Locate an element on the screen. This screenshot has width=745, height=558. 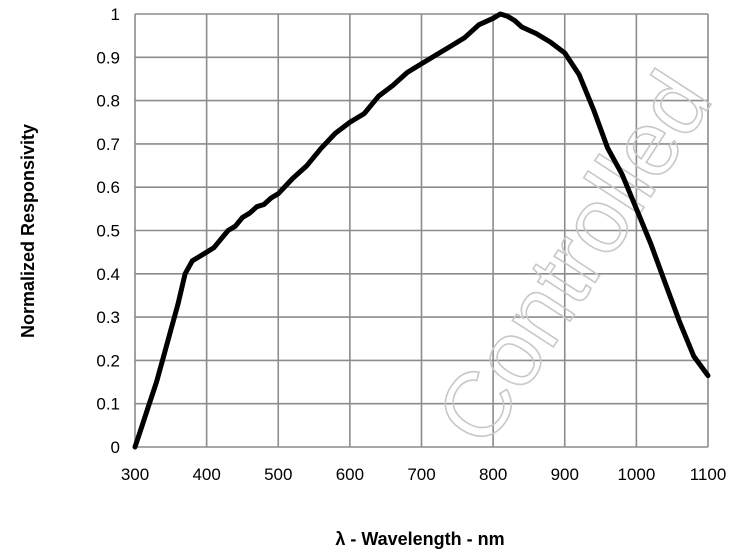
x-tick-label-3: 600 is located at coordinates (350, 474).